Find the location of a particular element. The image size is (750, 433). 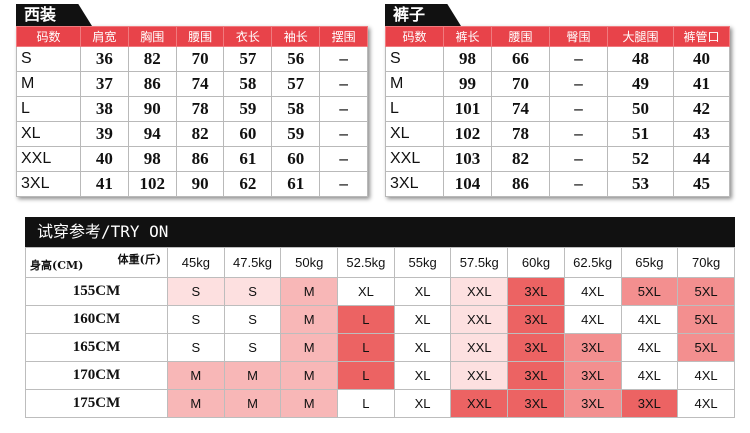

tryon-weight-header: 65kg is located at coordinates (649, 262).